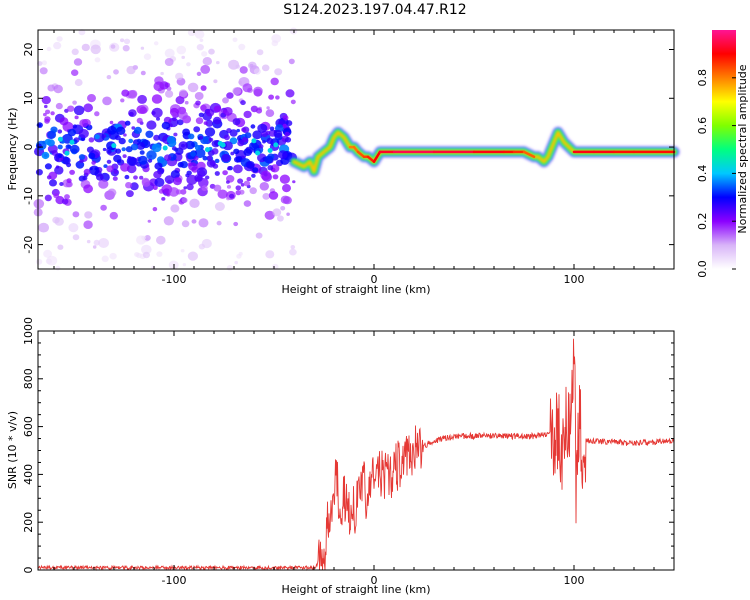 Image resolution: width=750 pixels, height=600 pixels. What do you see at coordinates (702, 126) in the screenshot?
I see `colorbar-tick-label: 0.6` at bounding box center [702, 126].